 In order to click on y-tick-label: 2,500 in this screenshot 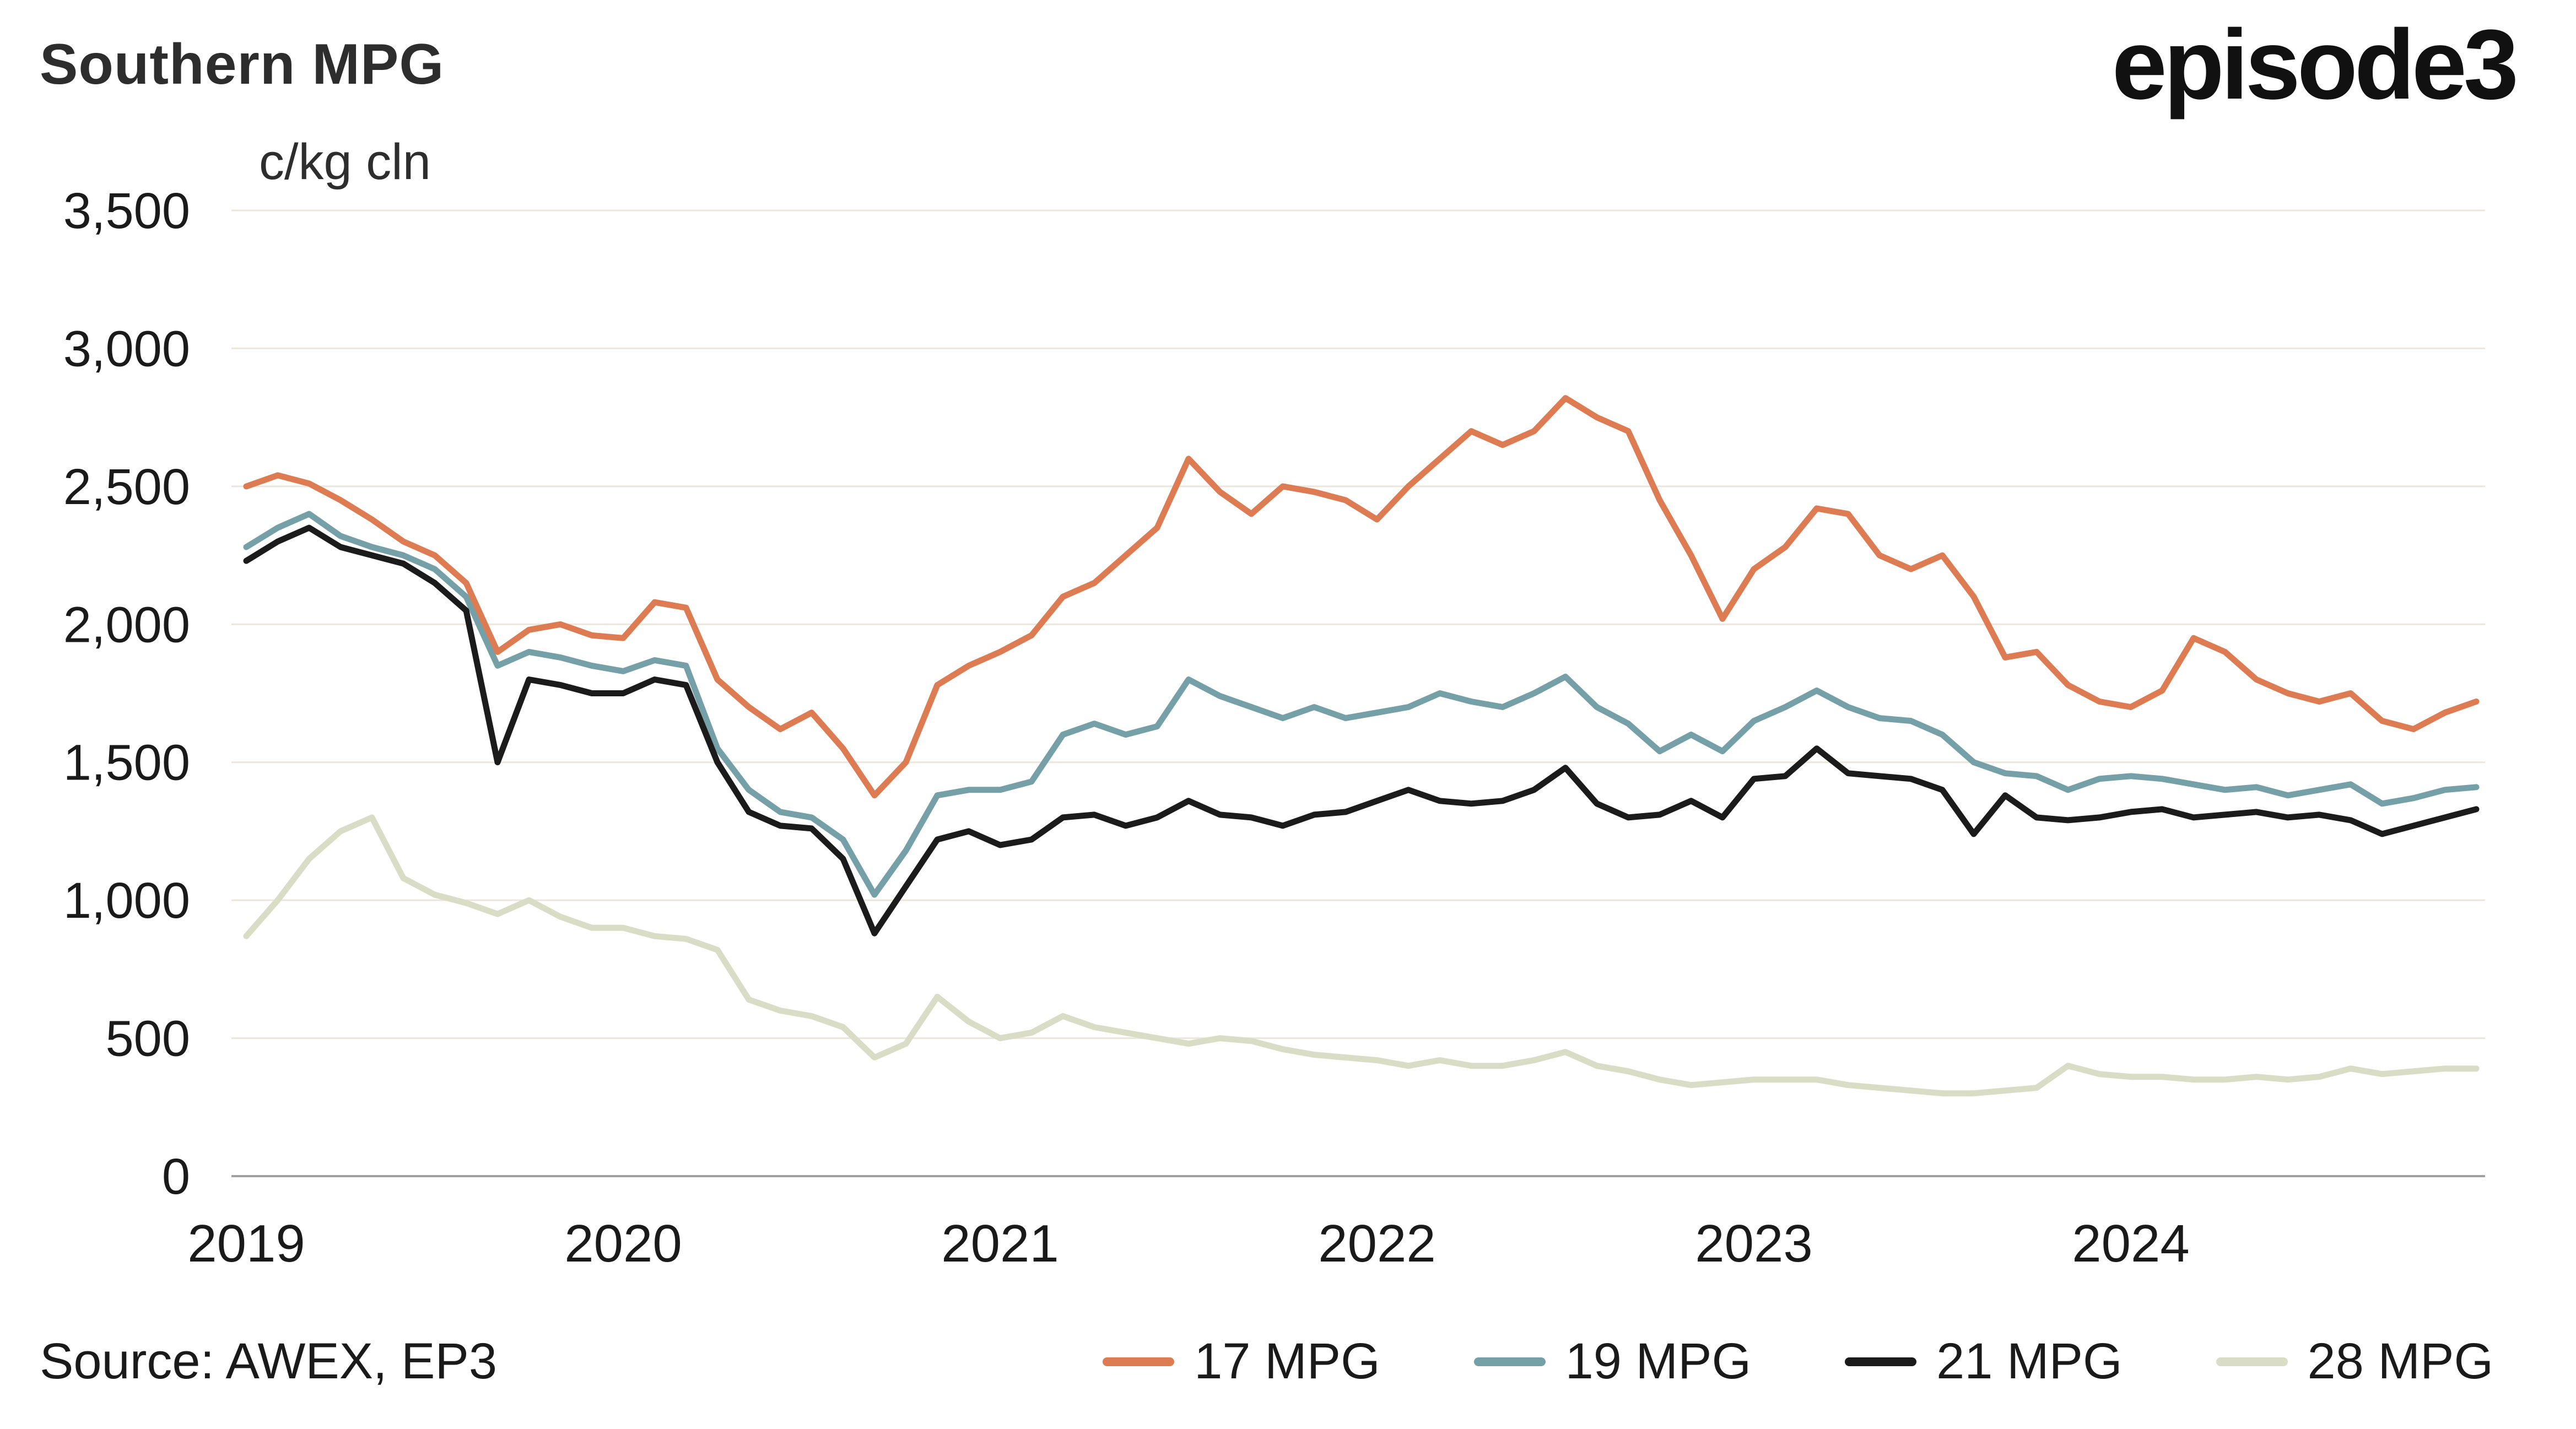, I will do `click(126, 487)`.